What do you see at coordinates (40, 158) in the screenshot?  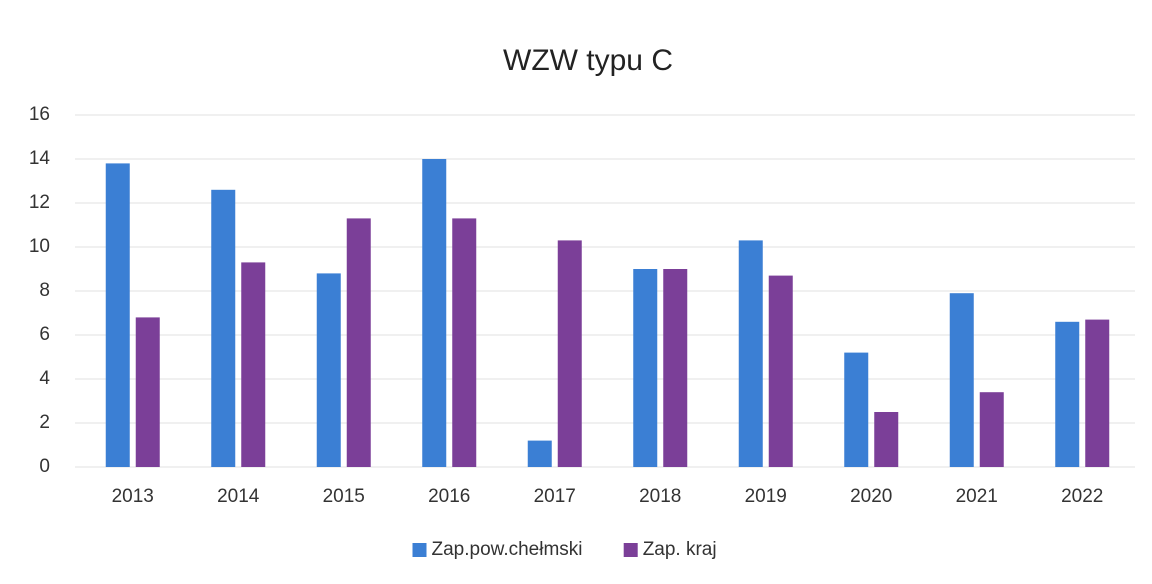 I see `y-tick-label: 14` at bounding box center [40, 158].